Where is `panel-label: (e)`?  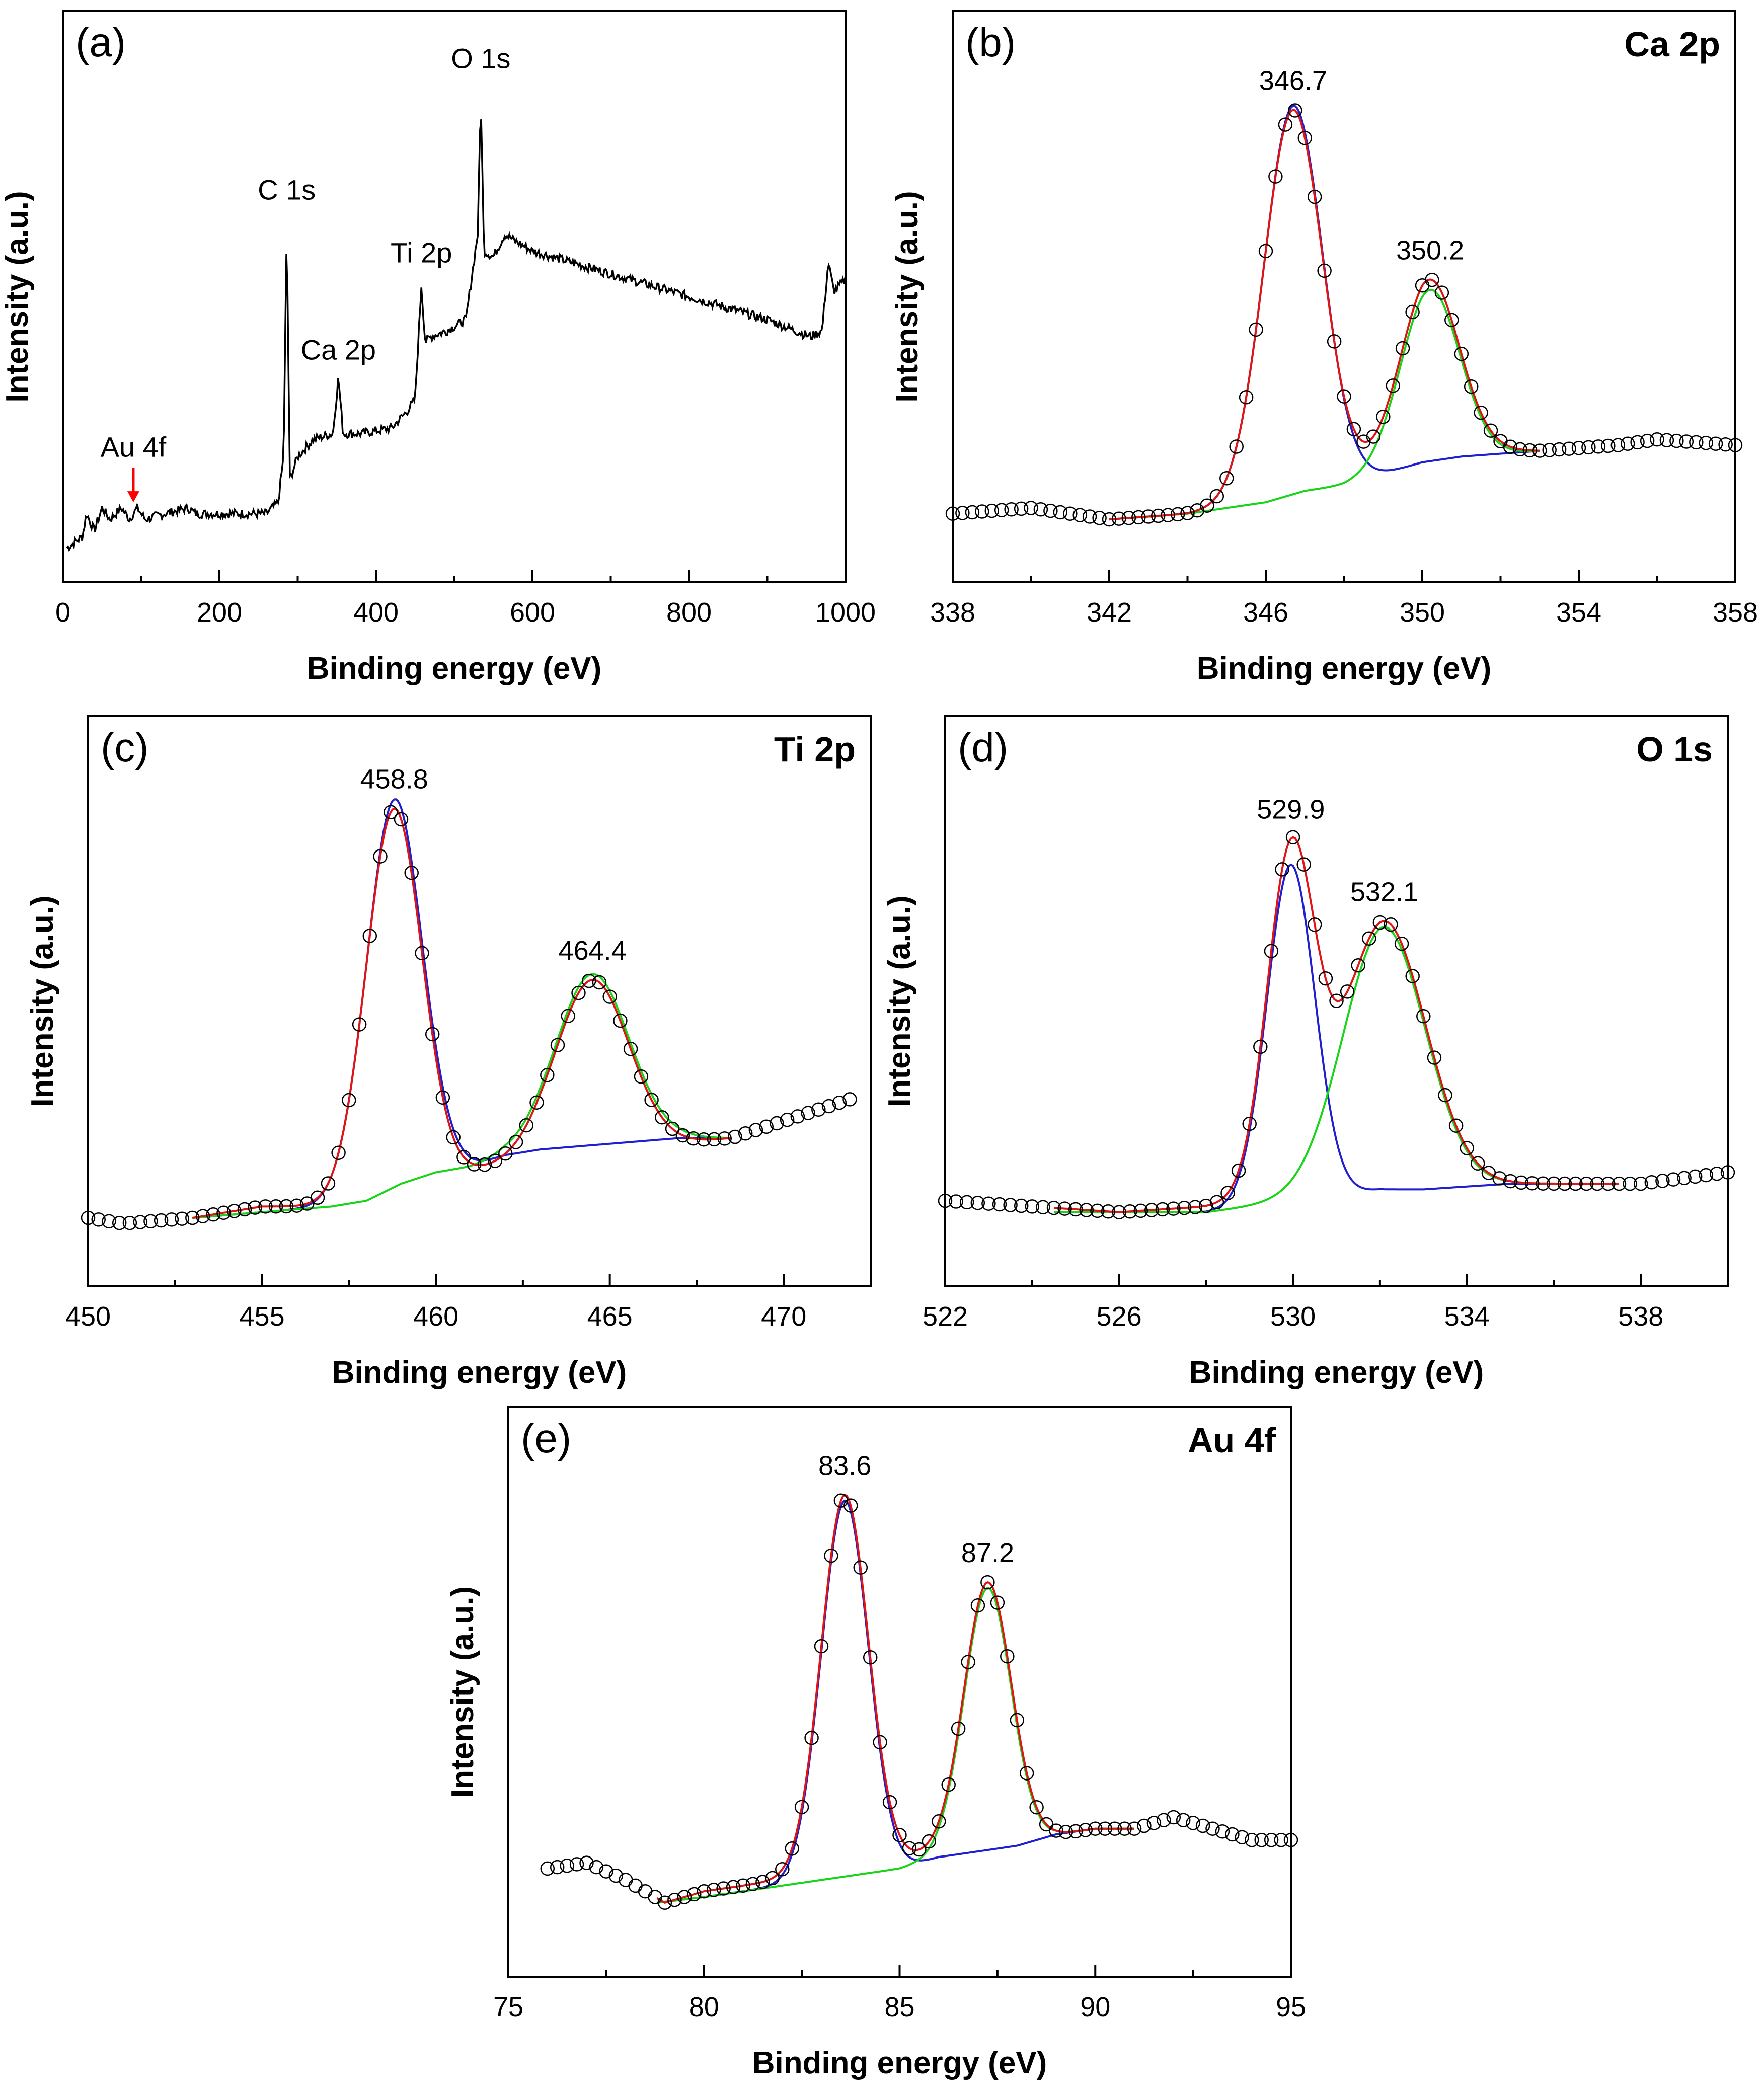 panel-label: (e) is located at coordinates (546, 1439).